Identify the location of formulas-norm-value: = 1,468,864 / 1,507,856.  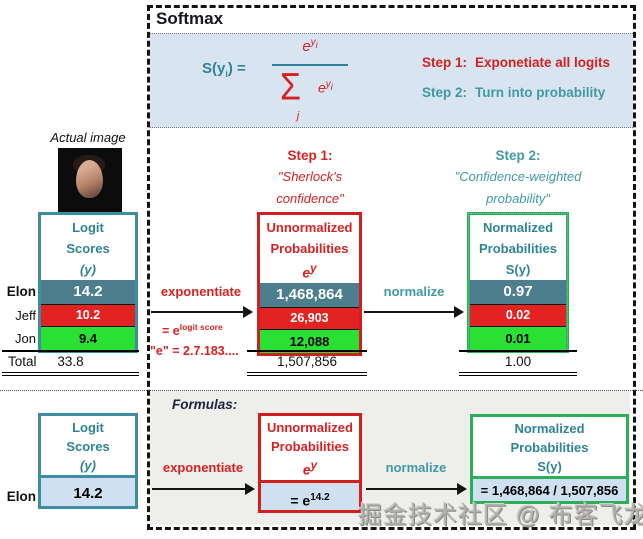
(549, 488).